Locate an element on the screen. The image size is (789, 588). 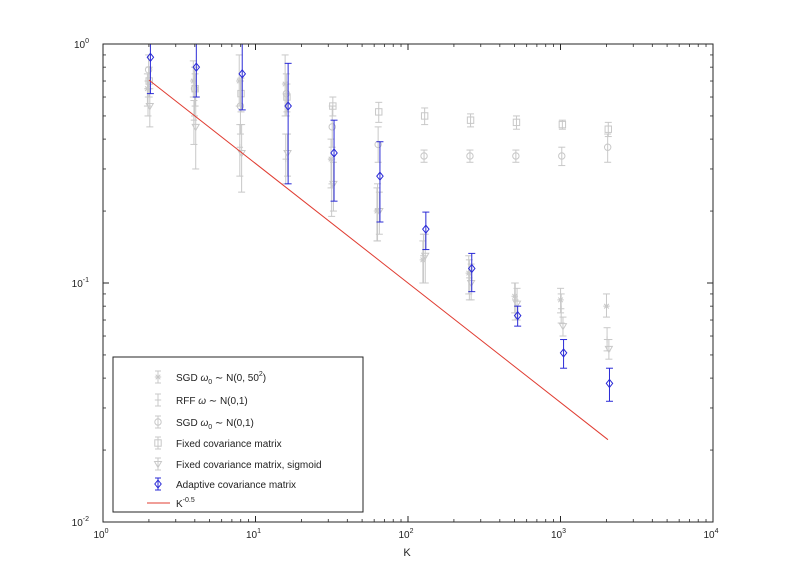
legend-label: Fixed covariance matrix is located at coordinates (229, 444).